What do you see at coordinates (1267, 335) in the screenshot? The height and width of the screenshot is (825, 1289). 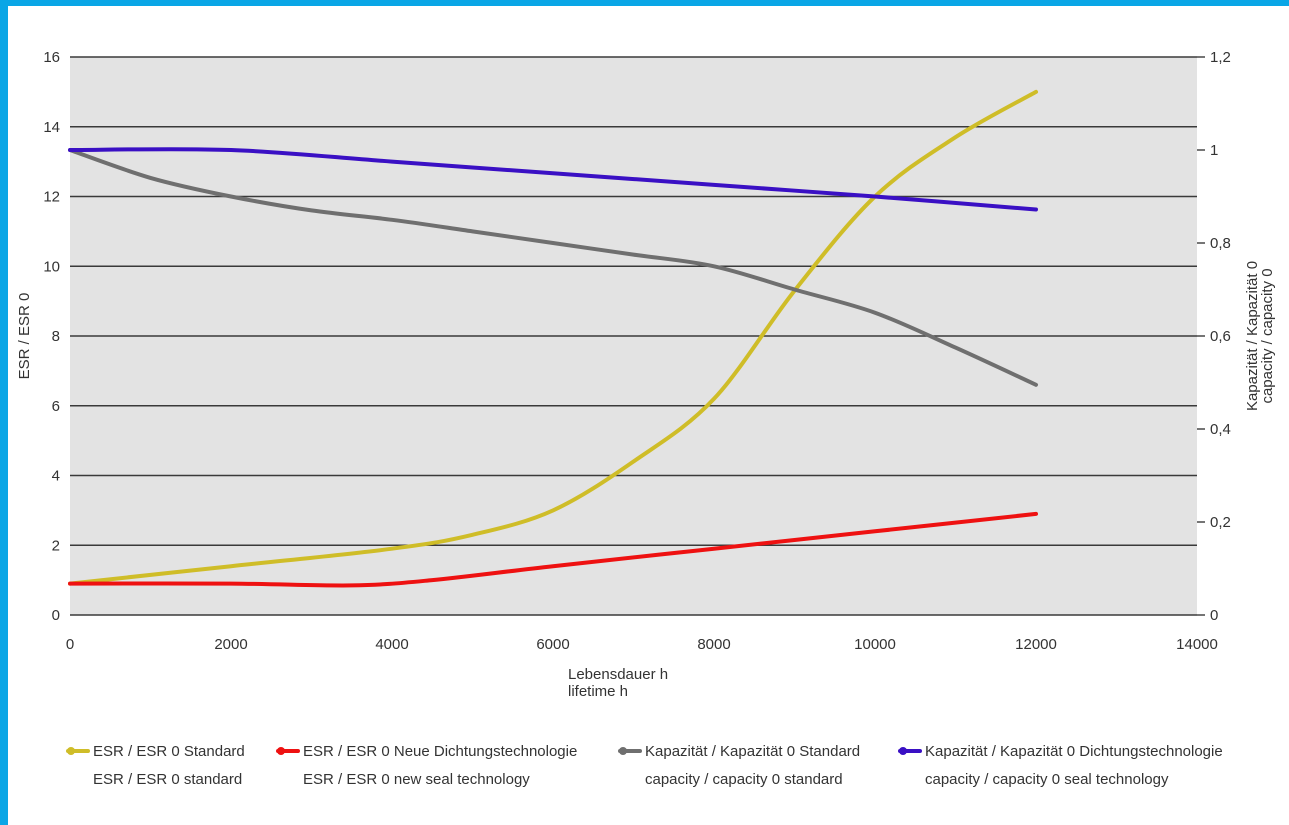 I see `y-right-axis-title-en: capacity / capacity 0` at bounding box center [1267, 335].